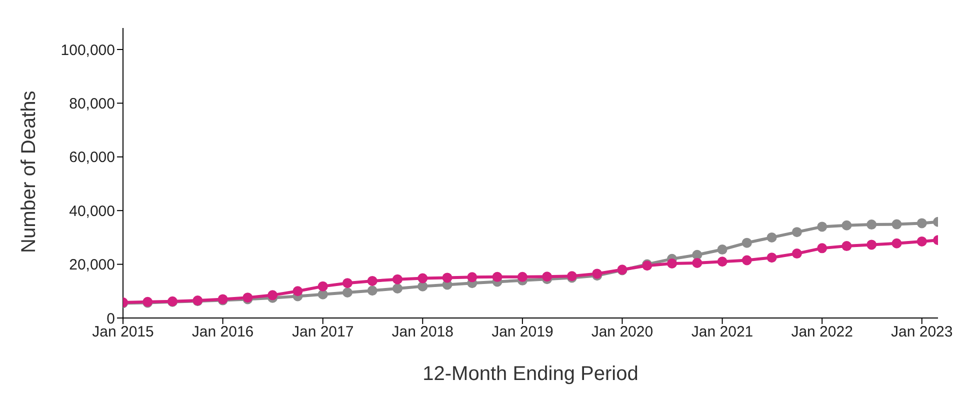  Describe the element at coordinates (622, 332) in the screenshot. I see `x-tick-label: Jan 2020` at that location.